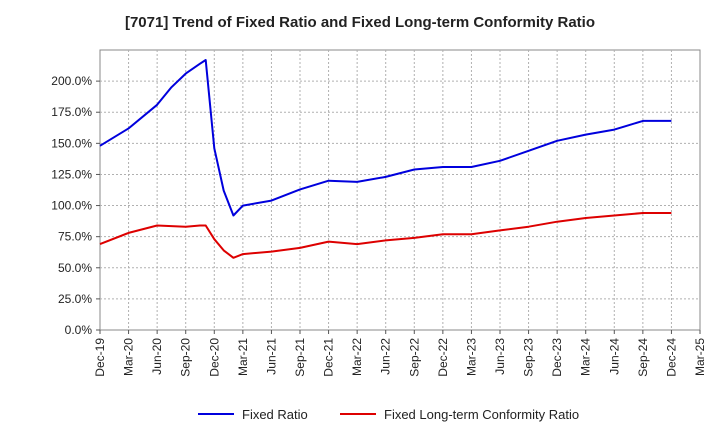 This screenshot has width=720, height=440. What do you see at coordinates (75, 268) in the screenshot?
I see `y-tick-label: 50.0%` at bounding box center [75, 268].